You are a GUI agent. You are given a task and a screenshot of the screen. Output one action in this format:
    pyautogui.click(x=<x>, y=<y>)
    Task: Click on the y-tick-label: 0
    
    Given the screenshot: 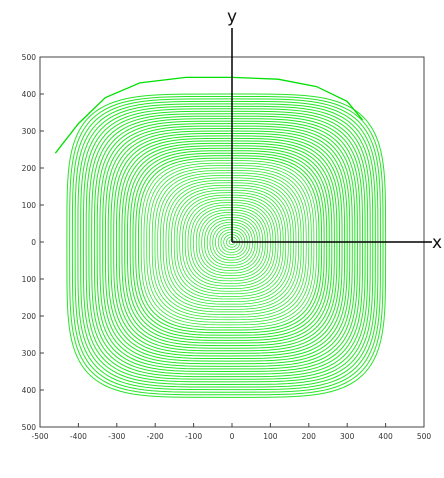 What is the action you would take?
    pyautogui.click(x=33, y=242)
    